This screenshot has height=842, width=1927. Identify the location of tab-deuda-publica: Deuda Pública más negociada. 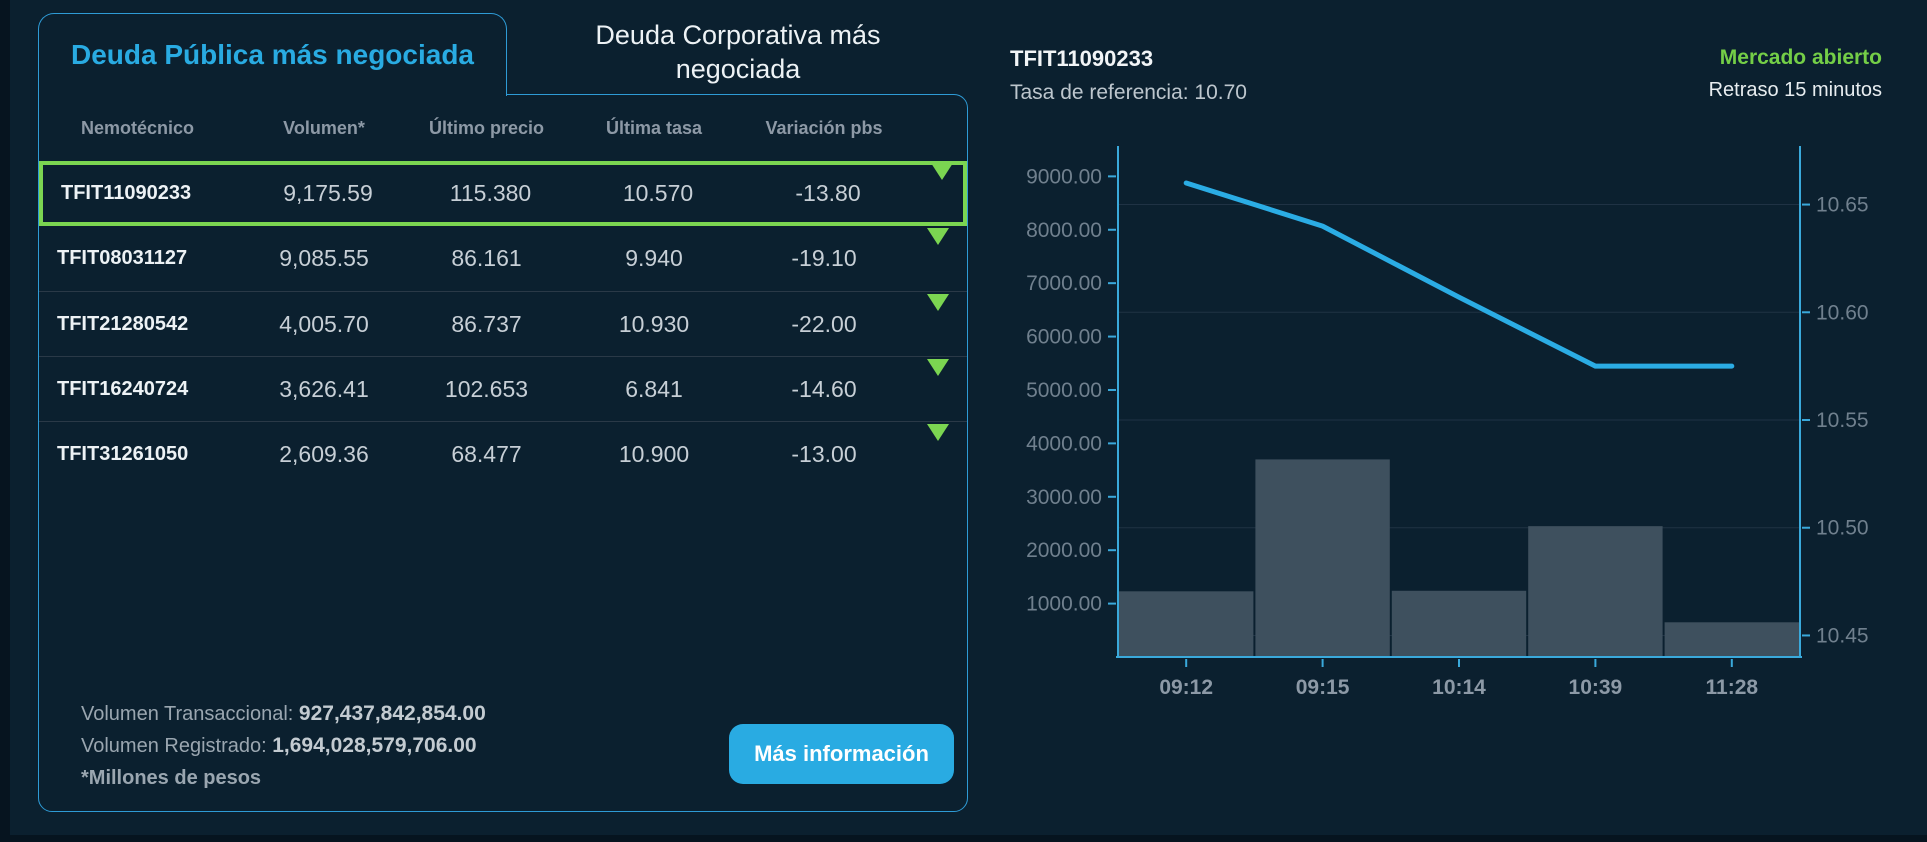
(272, 54).